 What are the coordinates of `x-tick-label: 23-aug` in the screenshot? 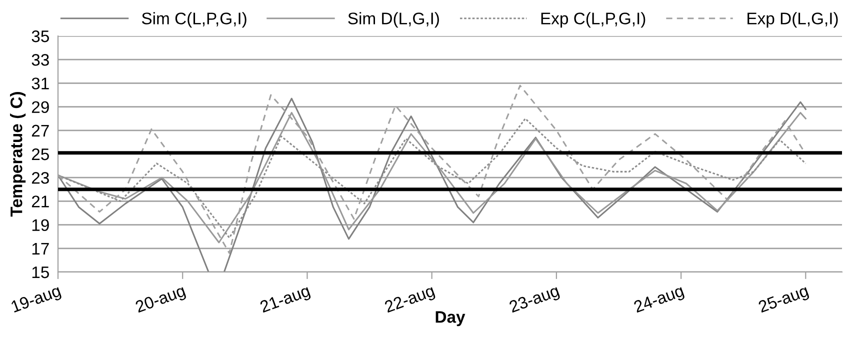 It's located at (534, 300).